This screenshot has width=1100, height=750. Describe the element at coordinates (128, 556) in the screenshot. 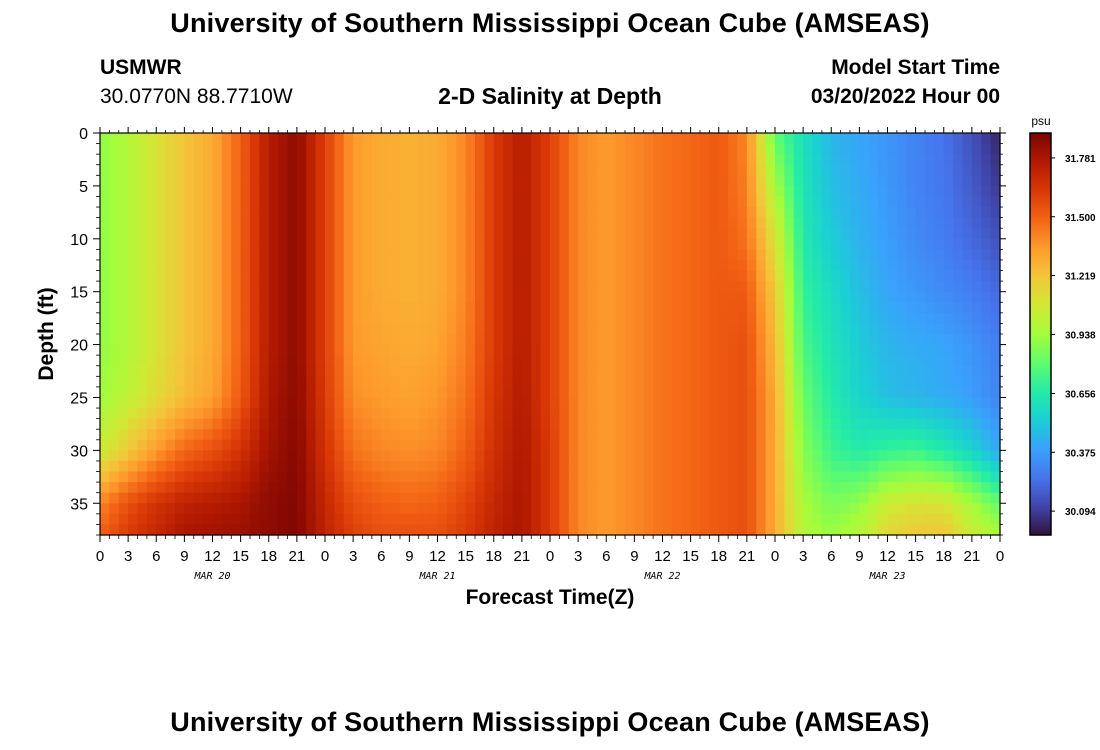

I see `x-tick-label: 3` at that location.